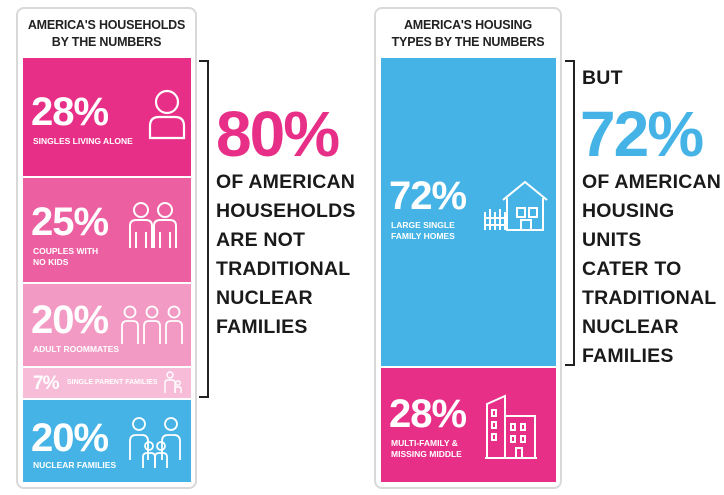 The image size is (724, 495). I want to click on segment-label: SINGLES LIVING ALONE, so click(83, 141).